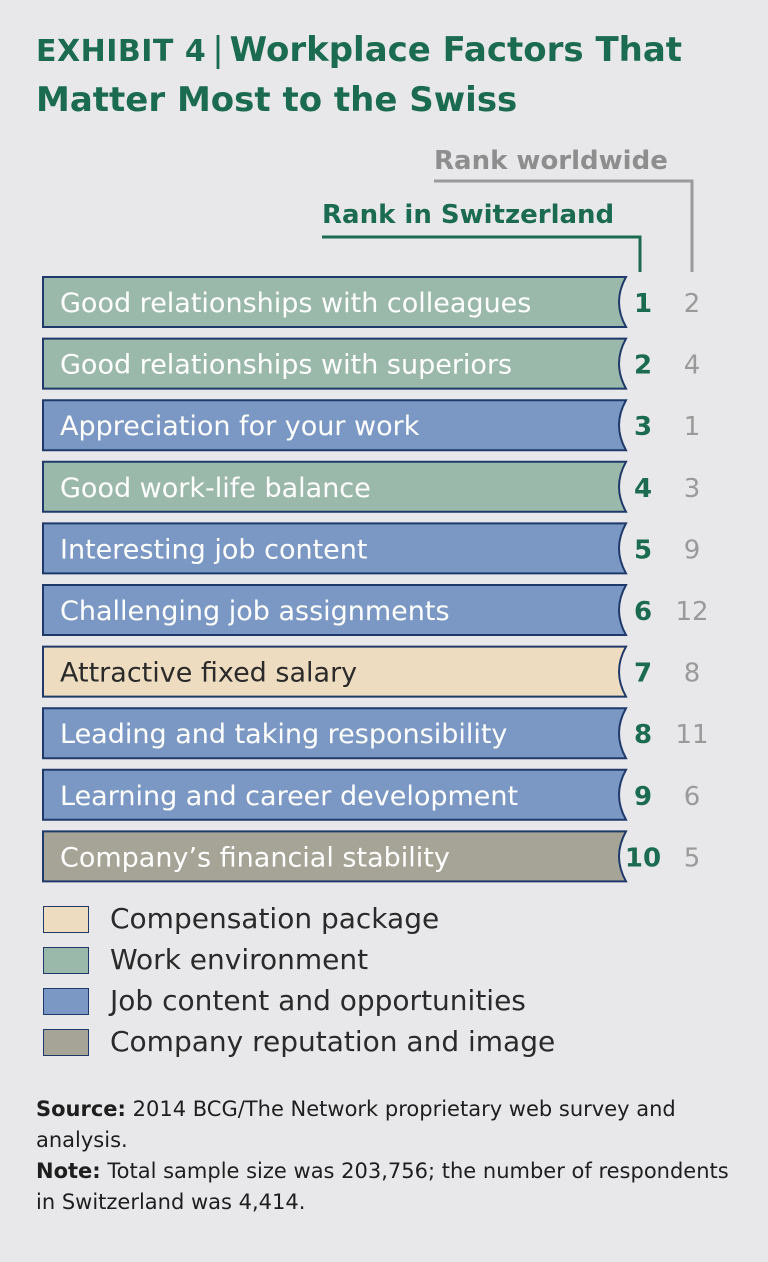  Describe the element at coordinates (121, 51) in the screenshot. I see `exhibit-label: EXHIBIT 4` at that location.